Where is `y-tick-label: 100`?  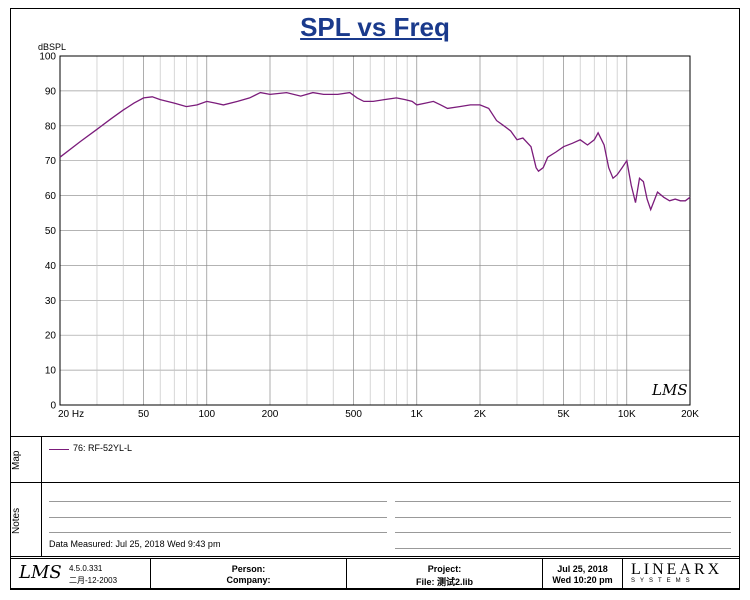
y-tick-label: 100 is located at coordinates (47, 57).